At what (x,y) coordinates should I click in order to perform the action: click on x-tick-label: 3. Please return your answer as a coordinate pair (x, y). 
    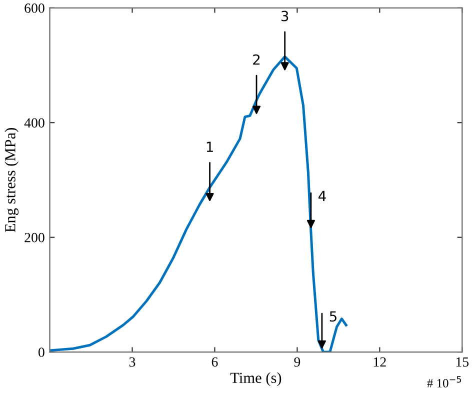
    Looking at the image, I should click on (132, 362).